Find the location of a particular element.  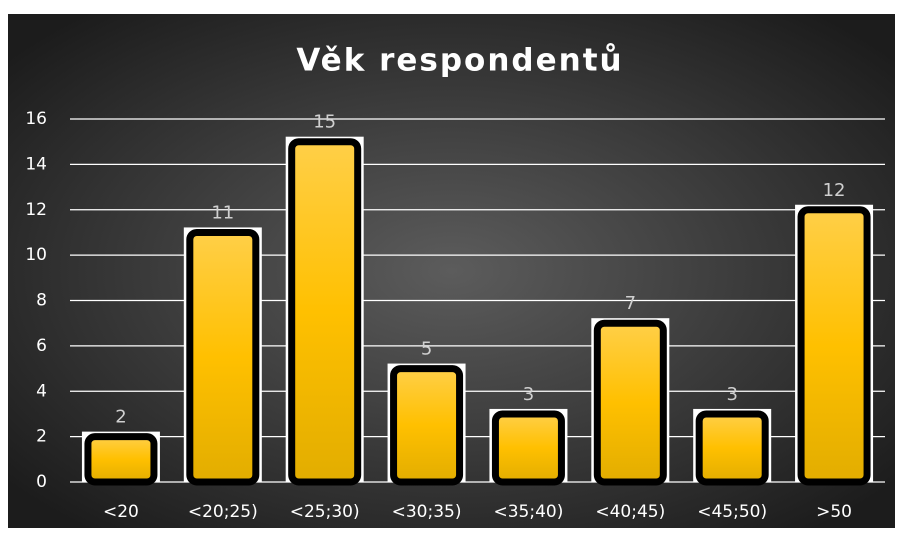

x-tick-label: <35;40) is located at coordinates (529, 512).